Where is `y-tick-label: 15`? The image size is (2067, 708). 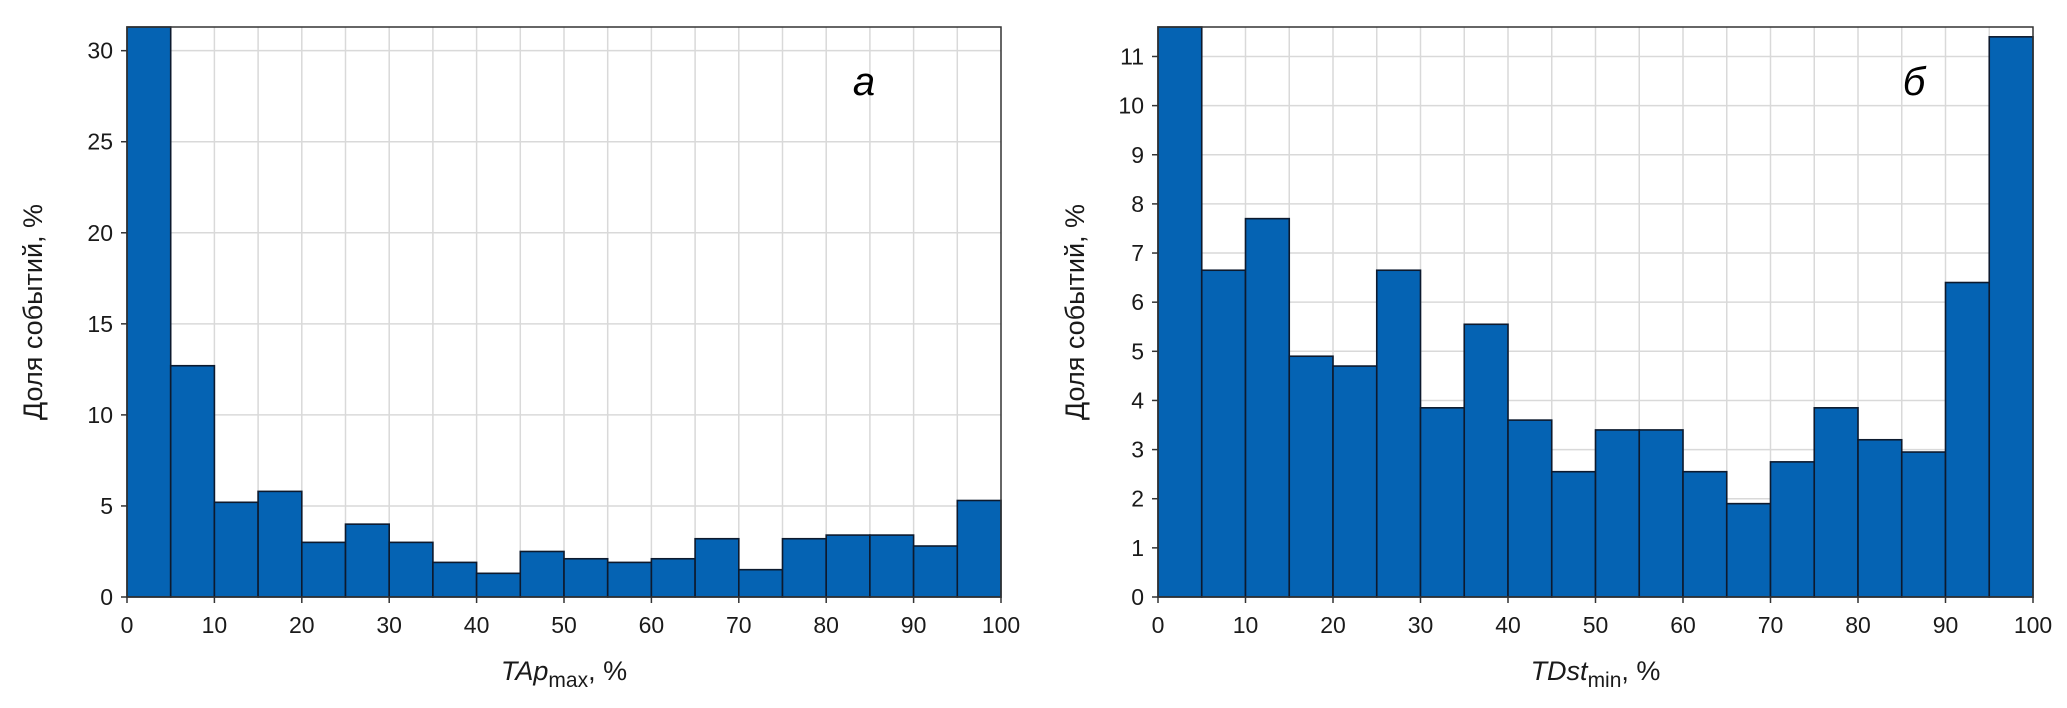 y-tick-label: 15 is located at coordinates (100, 324).